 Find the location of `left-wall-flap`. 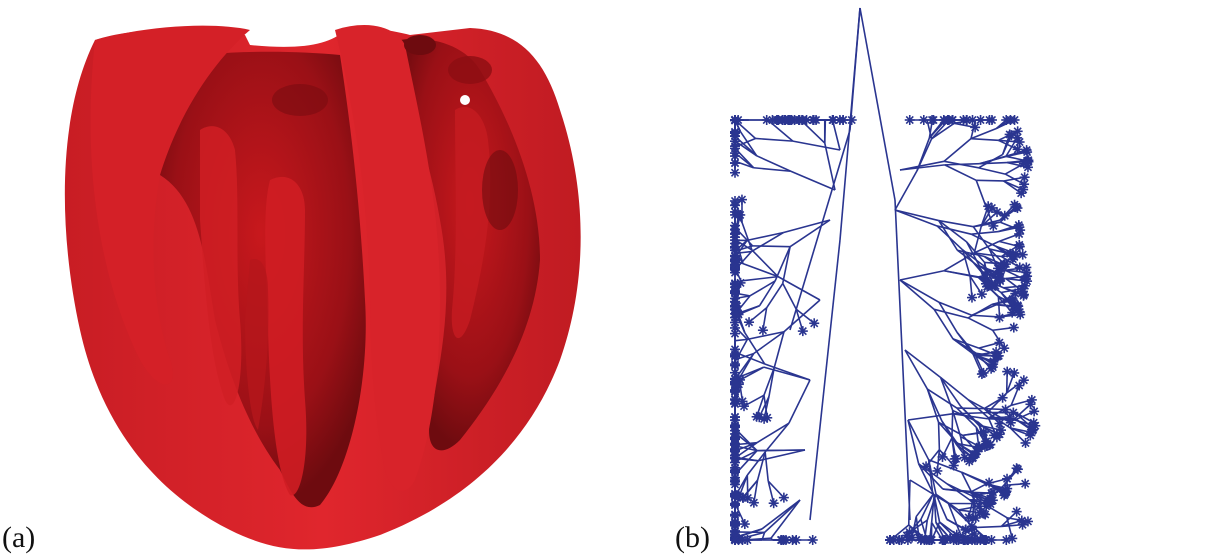

left-wall-flap is located at coordinates (170, 205).